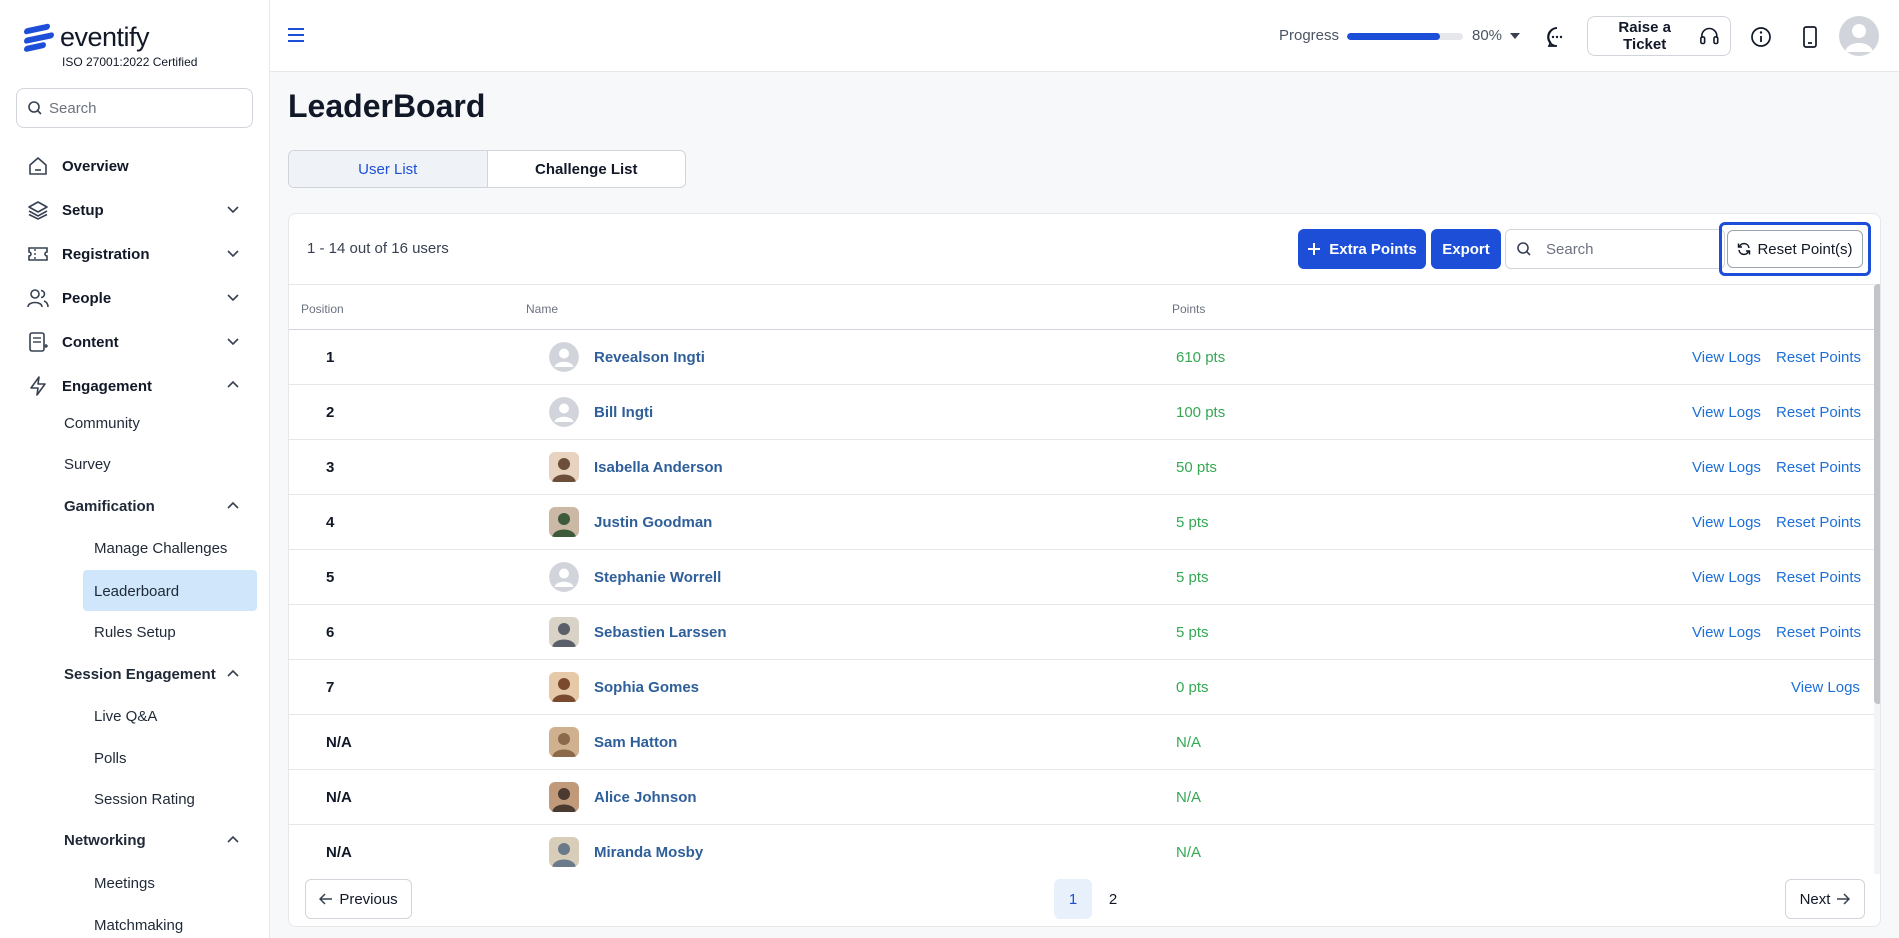  I want to click on user-name-link: Isabella Anderson, so click(658, 467).